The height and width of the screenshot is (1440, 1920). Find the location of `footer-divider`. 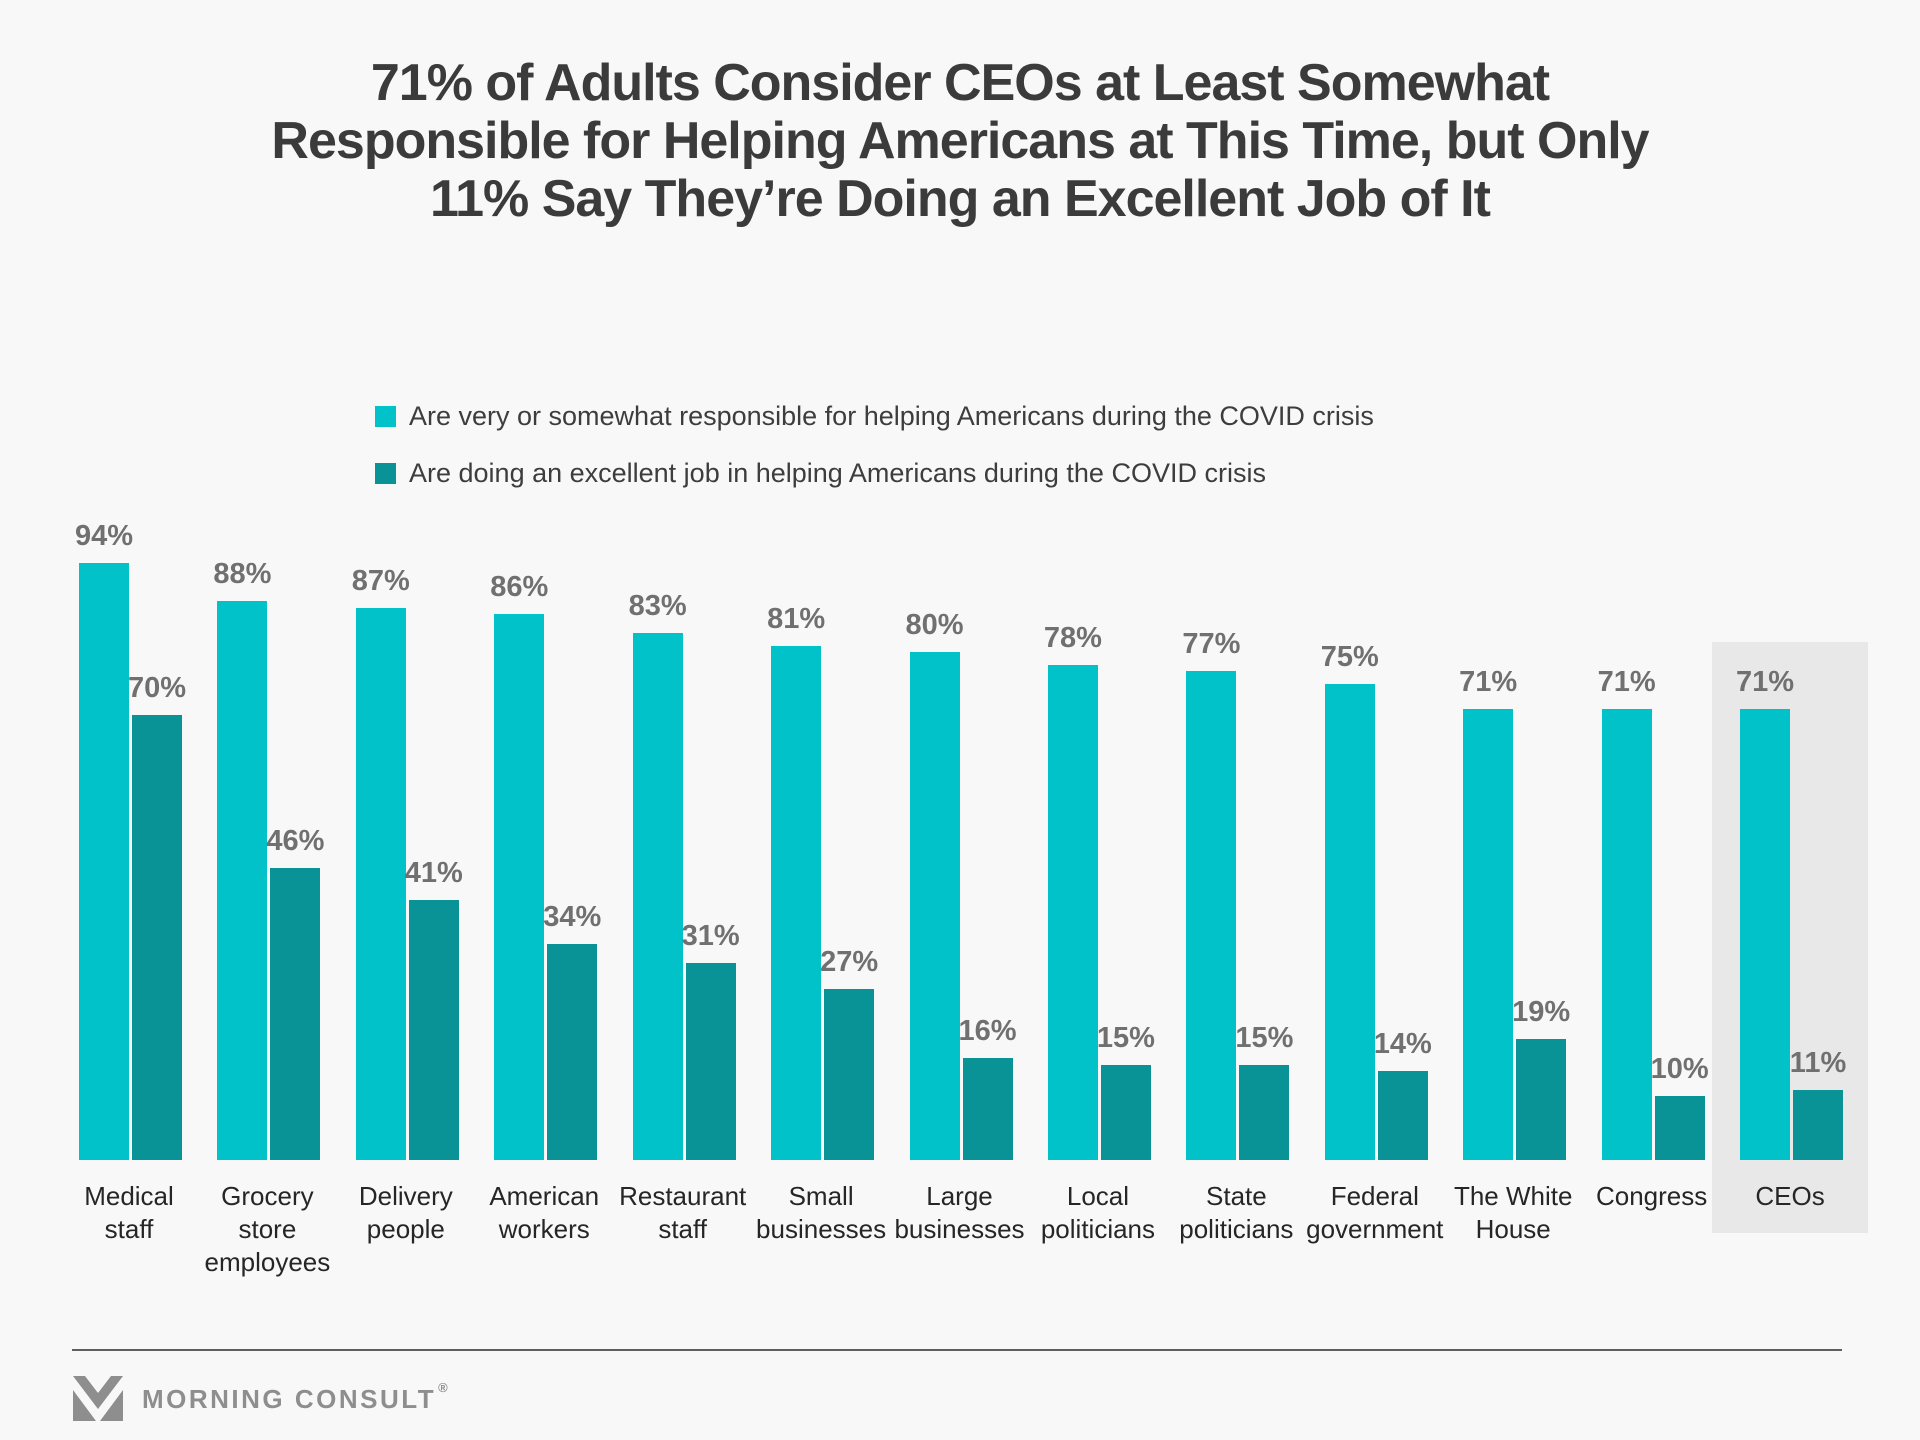

footer-divider is located at coordinates (957, 1350).